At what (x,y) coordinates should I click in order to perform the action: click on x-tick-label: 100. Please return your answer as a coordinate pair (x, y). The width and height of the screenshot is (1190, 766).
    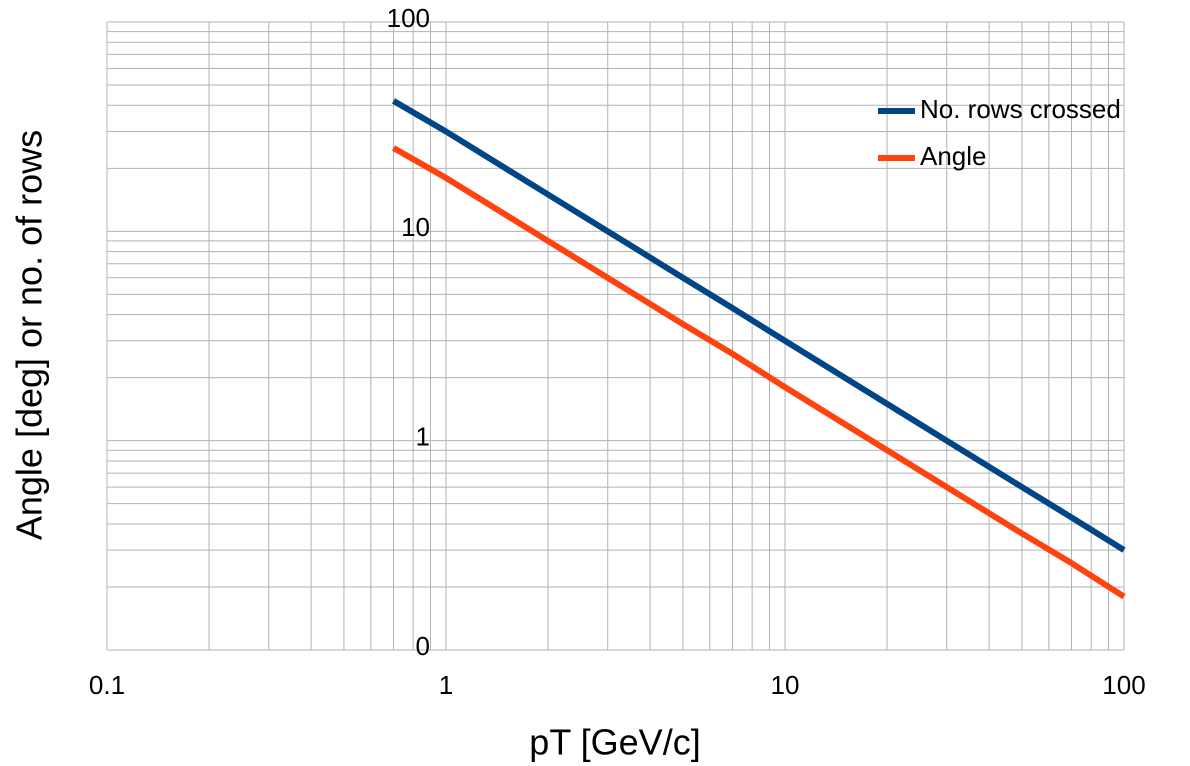
    Looking at the image, I should click on (1123, 685).